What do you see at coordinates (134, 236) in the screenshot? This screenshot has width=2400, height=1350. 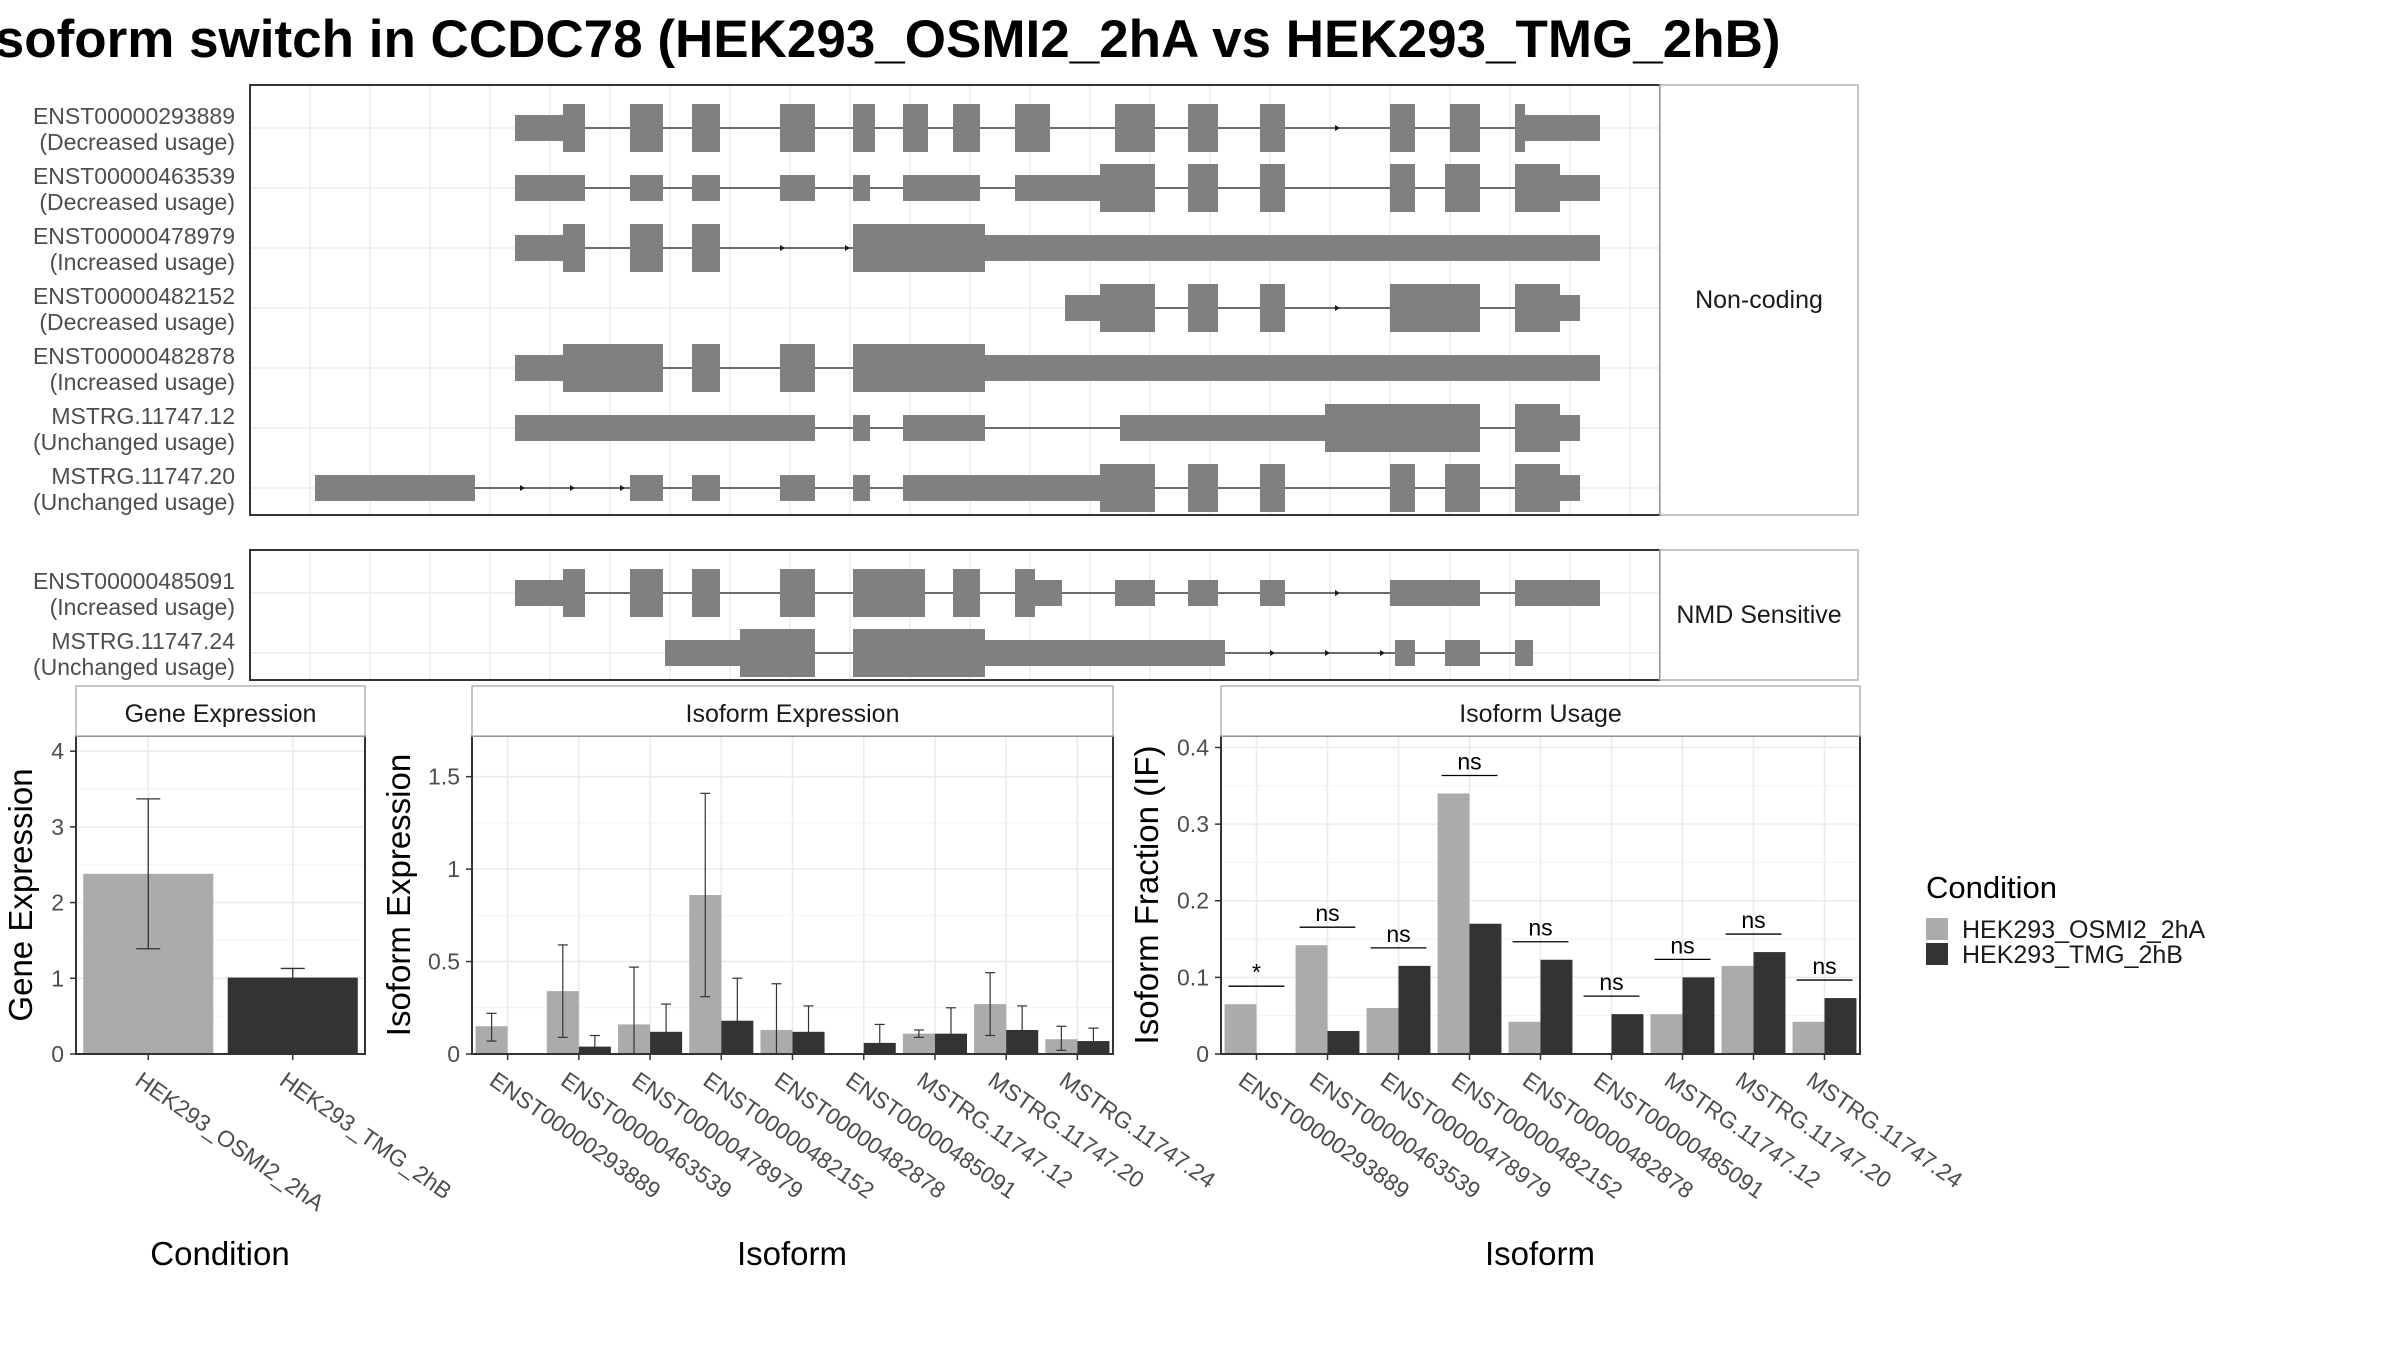 I see `transcript-id-label: ENST00000478979` at bounding box center [134, 236].